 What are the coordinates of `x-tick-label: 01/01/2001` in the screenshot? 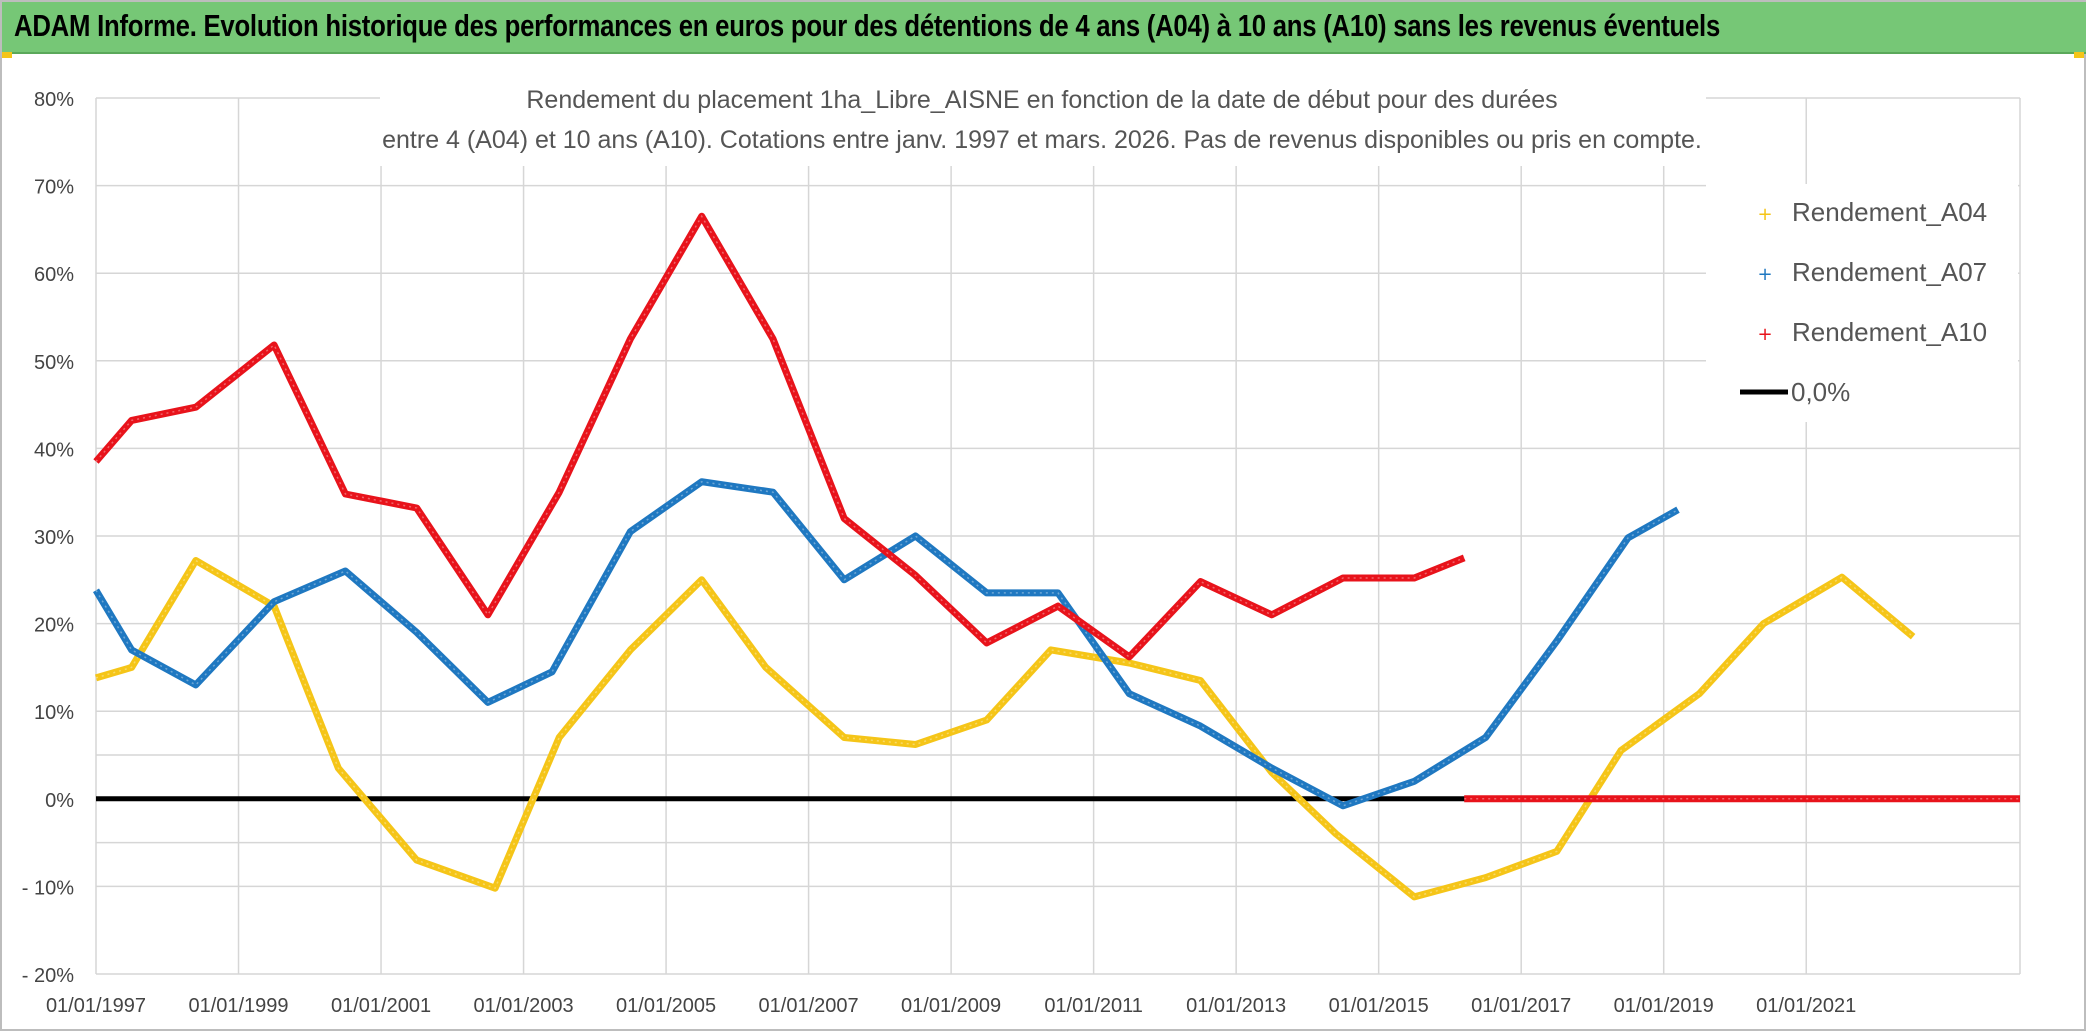 It's located at (381, 1006).